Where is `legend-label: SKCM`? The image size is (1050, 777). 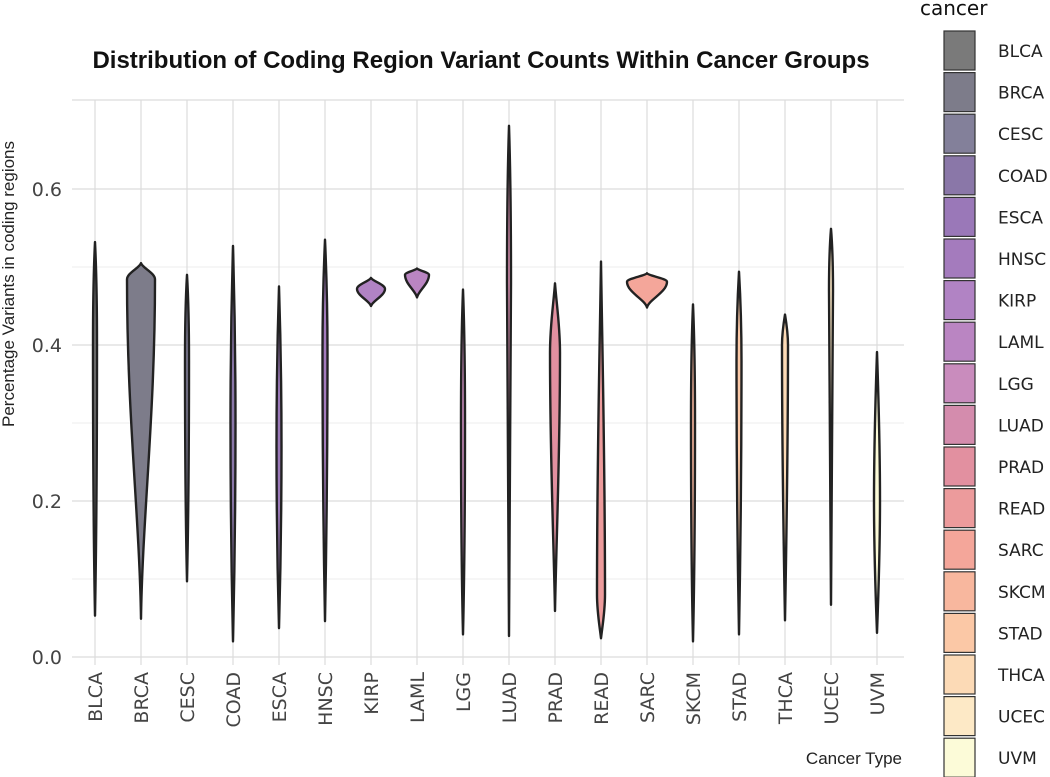
legend-label: SKCM is located at coordinates (1022, 593).